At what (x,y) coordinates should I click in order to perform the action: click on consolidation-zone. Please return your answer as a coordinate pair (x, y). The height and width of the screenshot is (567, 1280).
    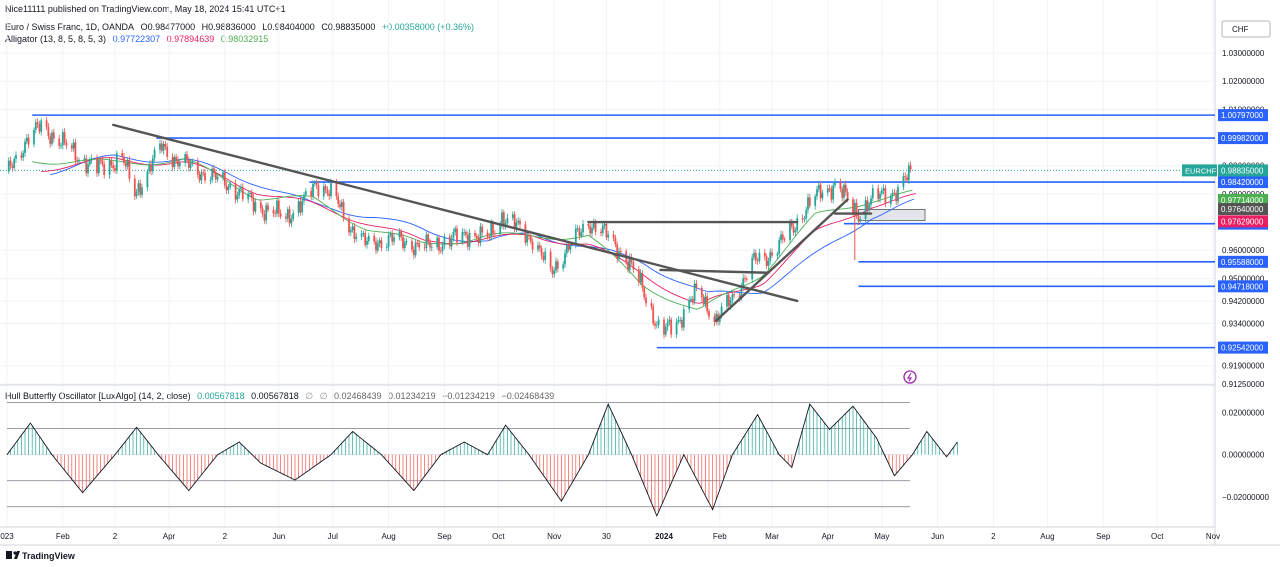
    Looking at the image, I should click on (892, 215).